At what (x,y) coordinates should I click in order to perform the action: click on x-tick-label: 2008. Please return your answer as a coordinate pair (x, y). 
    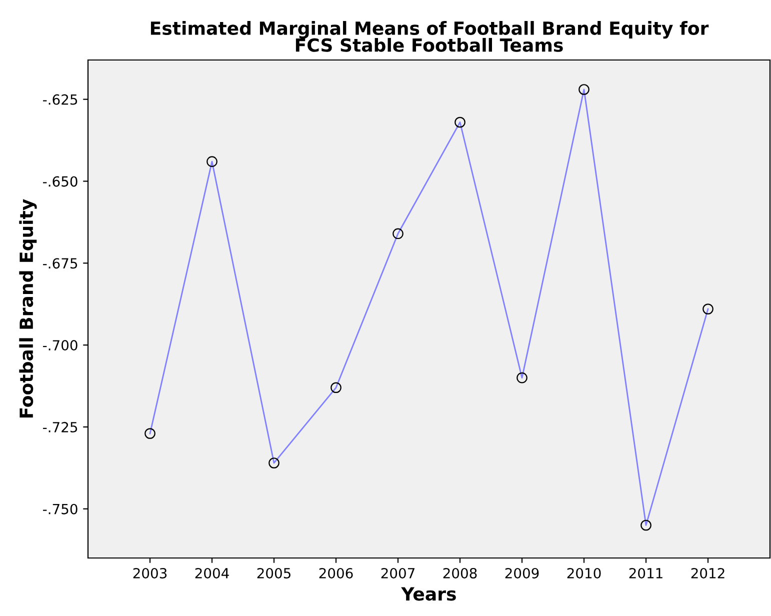
    Looking at the image, I should click on (460, 573).